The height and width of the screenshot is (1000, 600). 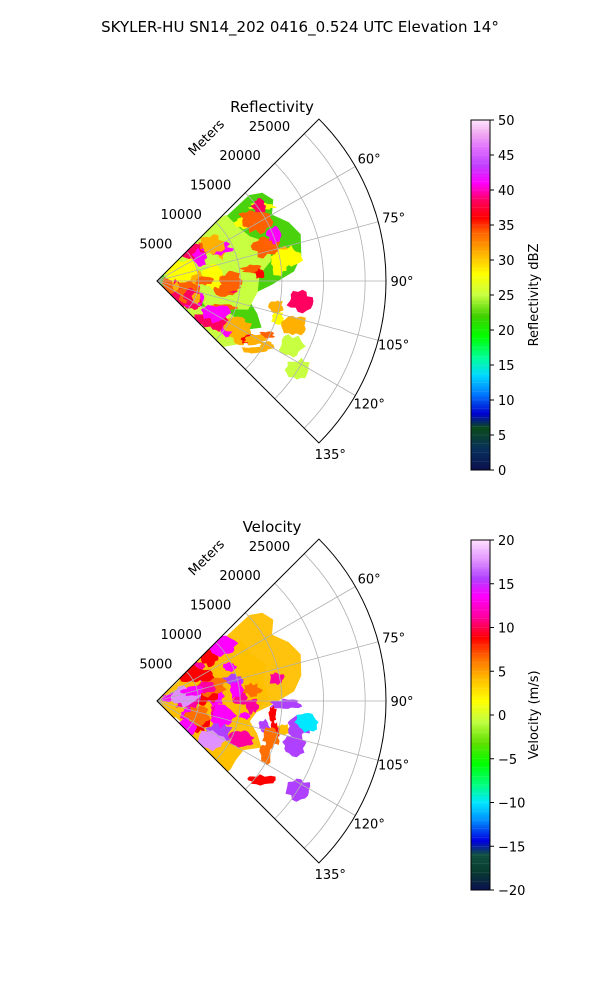 What do you see at coordinates (506, 121) in the screenshot?
I see `colorbar-tick-label: 50` at bounding box center [506, 121].